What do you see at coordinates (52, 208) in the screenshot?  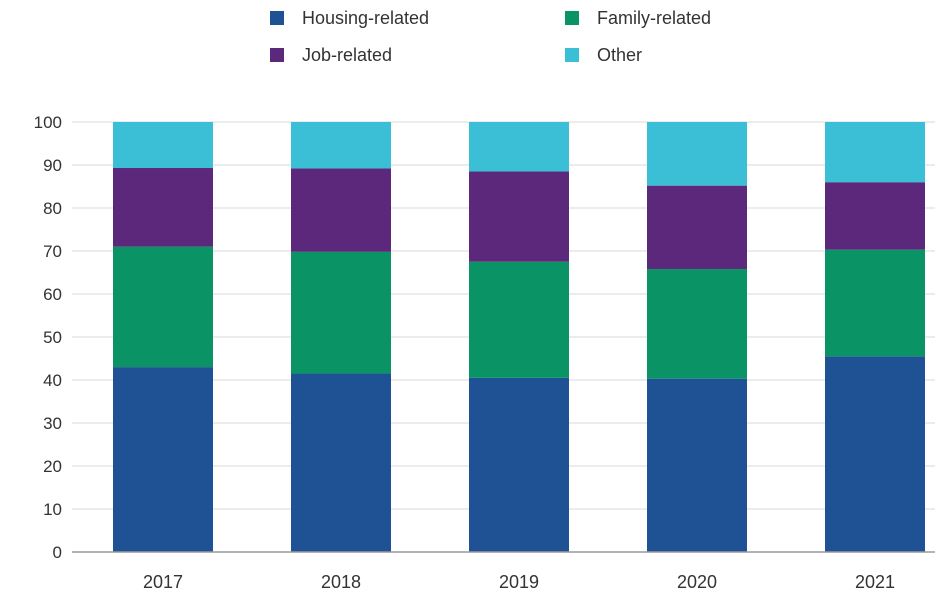 I see `y-tick-label: 80` at bounding box center [52, 208].